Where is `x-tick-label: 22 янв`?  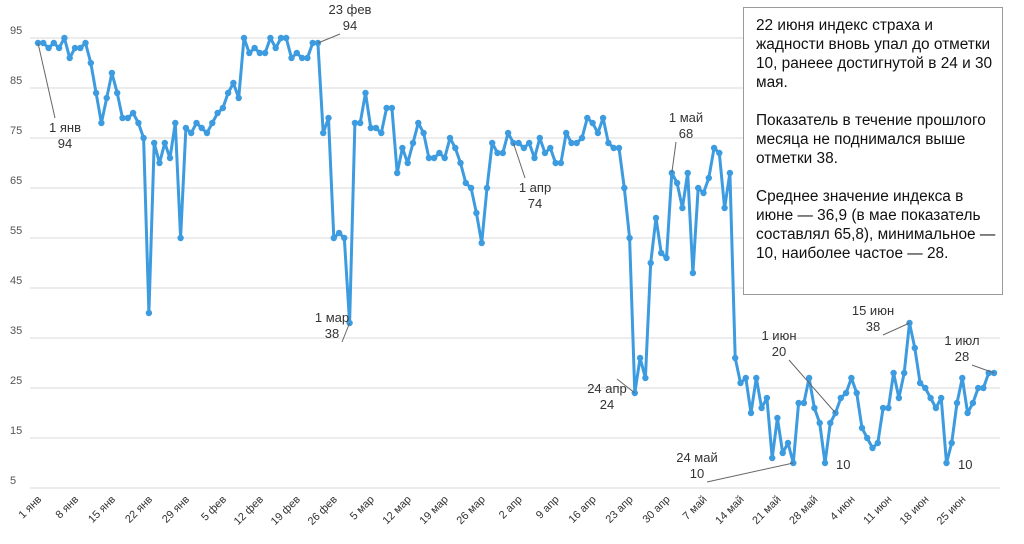 x-tick-label: 22 янв is located at coordinates (139, 510).